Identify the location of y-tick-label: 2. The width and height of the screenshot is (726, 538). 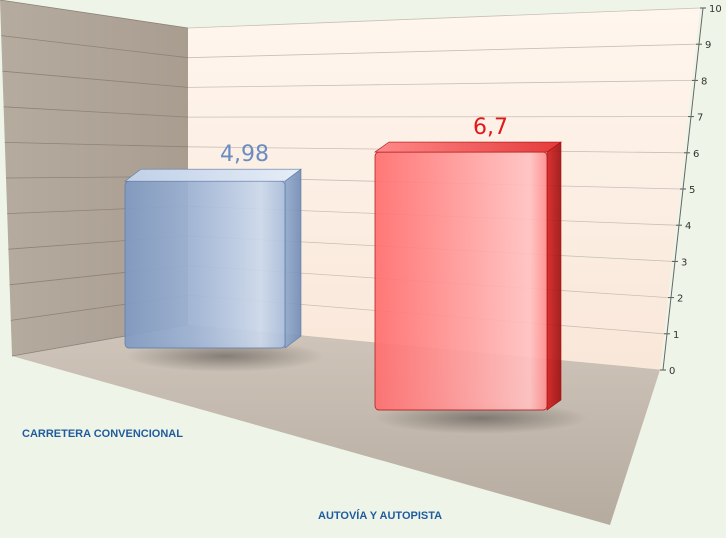
(680, 299).